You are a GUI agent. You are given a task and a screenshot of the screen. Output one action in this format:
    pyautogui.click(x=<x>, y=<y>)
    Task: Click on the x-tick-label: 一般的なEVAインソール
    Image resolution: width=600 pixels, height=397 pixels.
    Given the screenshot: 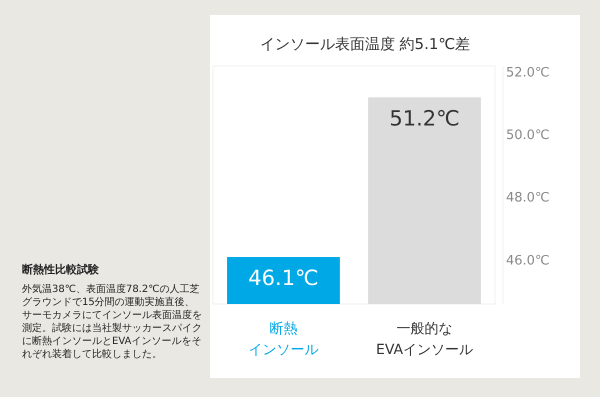 What is the action you would take?
    pyautogui.click(x=425, y=339)
    